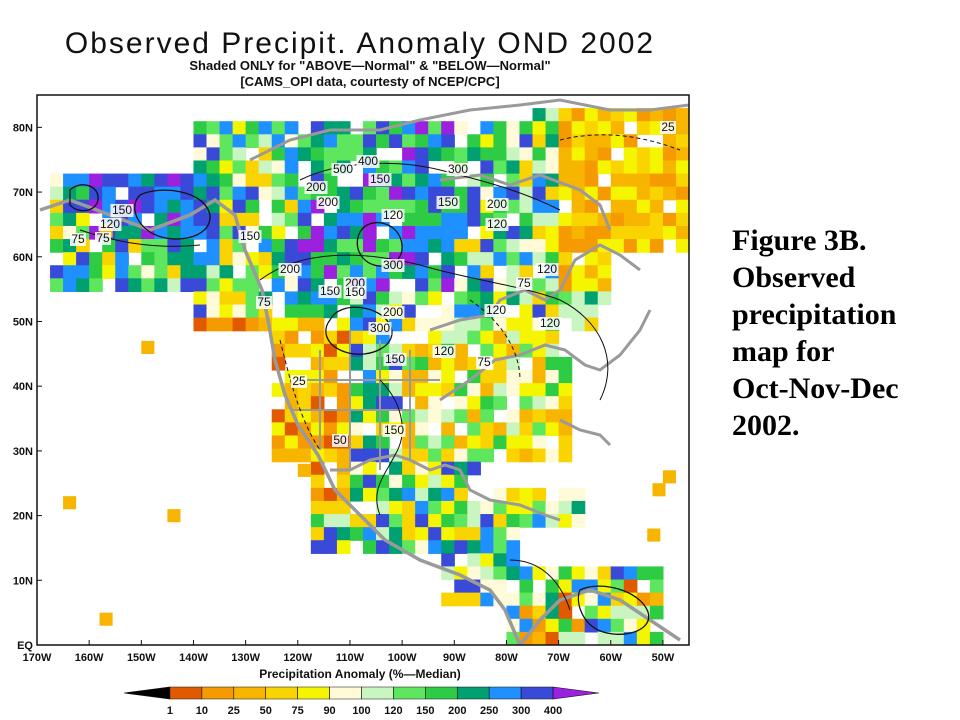 This screenshot has width=960, height=720. I want to click on contour-label: 500, so click(343, 169).